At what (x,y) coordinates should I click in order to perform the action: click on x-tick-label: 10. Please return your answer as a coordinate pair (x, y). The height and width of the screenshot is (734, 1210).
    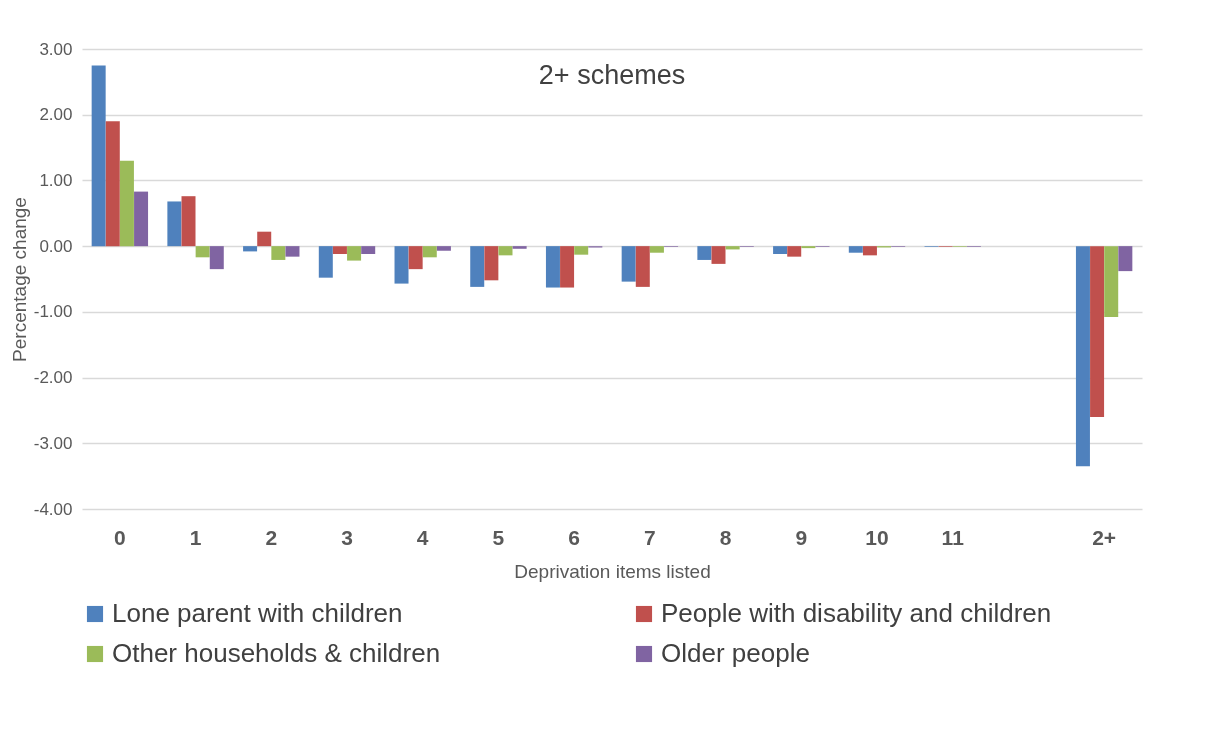
    Looking at the image, I should click on (877, 537).